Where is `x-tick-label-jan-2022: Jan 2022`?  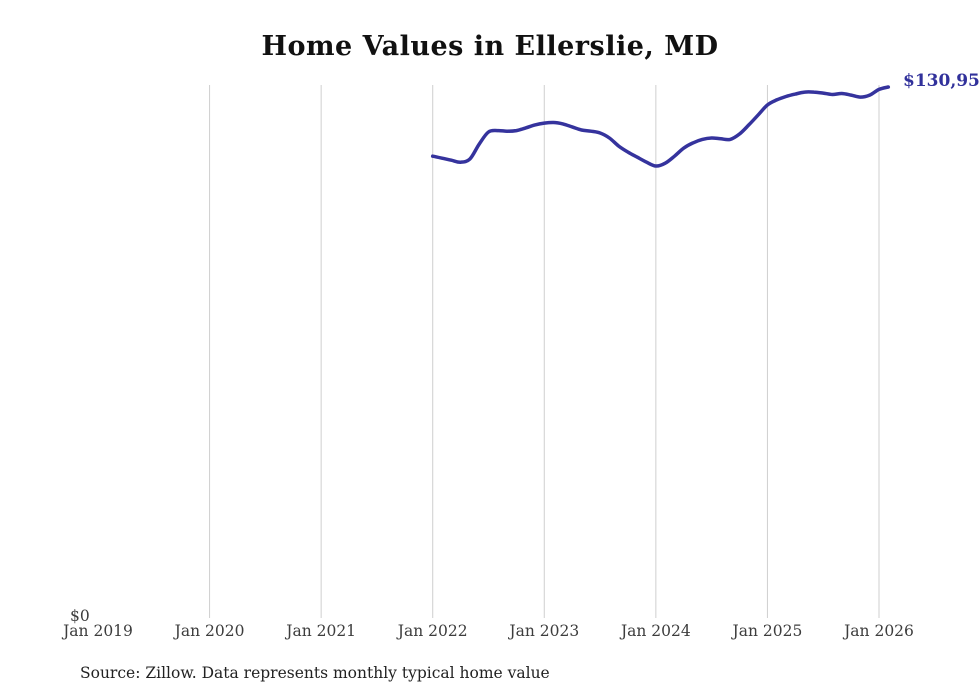 x-tick-label-jan-2022: Jan 2022 is located at coordinates (432, 631).